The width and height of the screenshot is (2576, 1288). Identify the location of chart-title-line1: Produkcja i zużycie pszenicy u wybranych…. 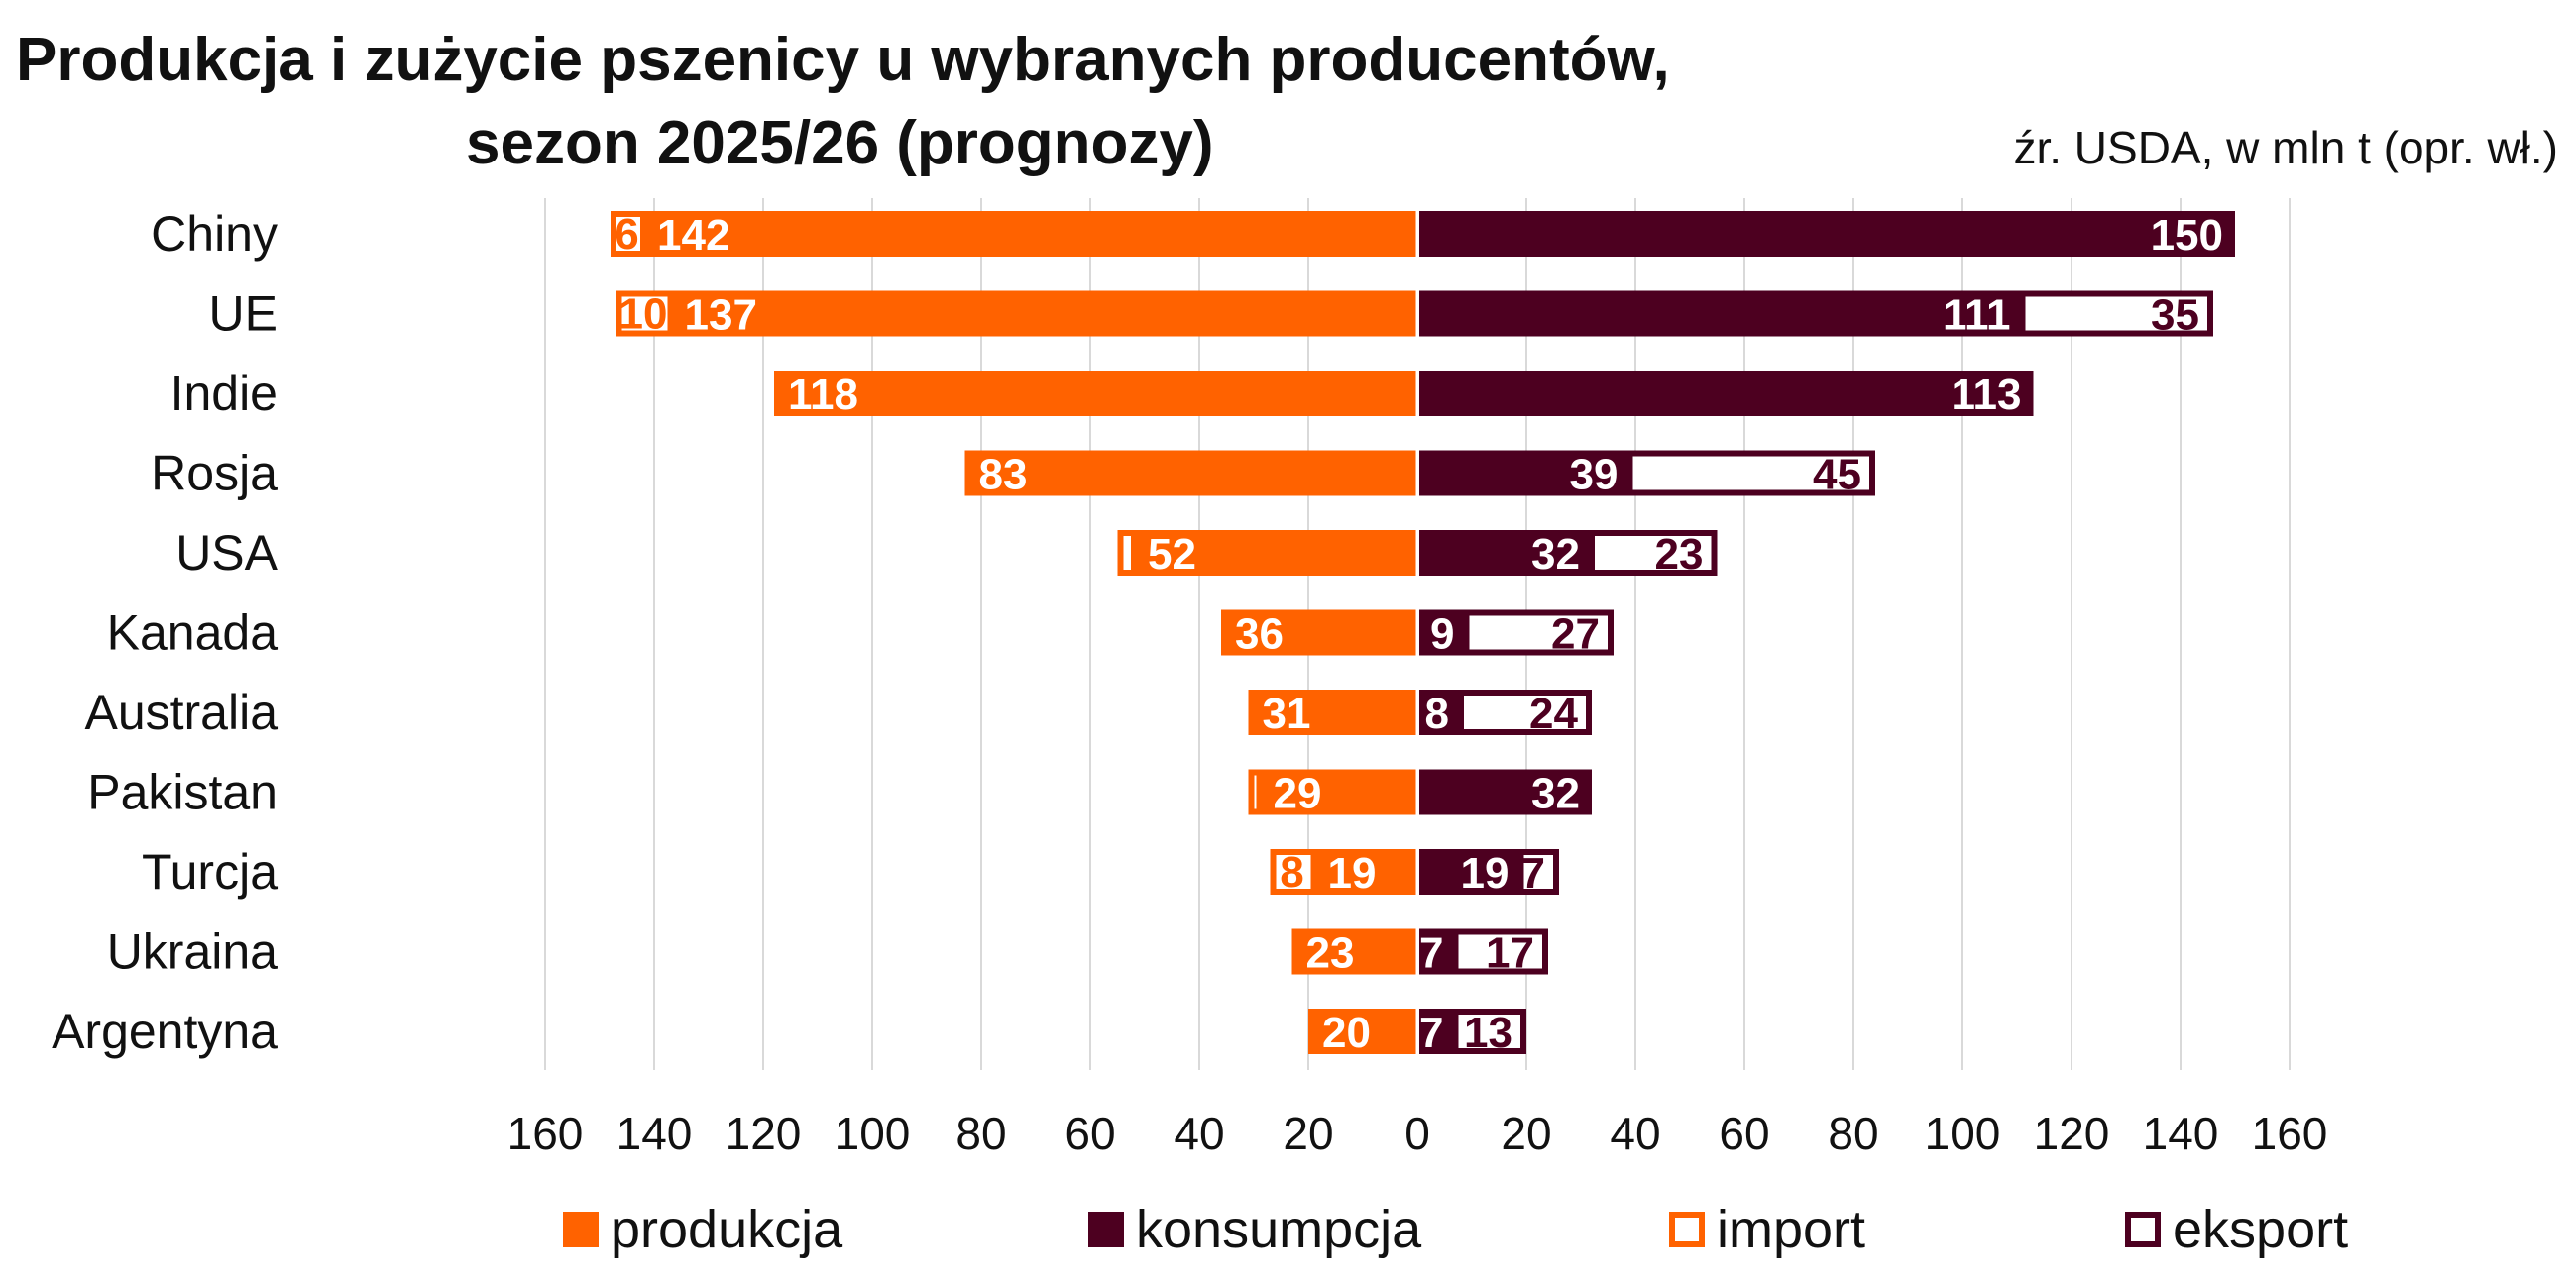
(843, 60).